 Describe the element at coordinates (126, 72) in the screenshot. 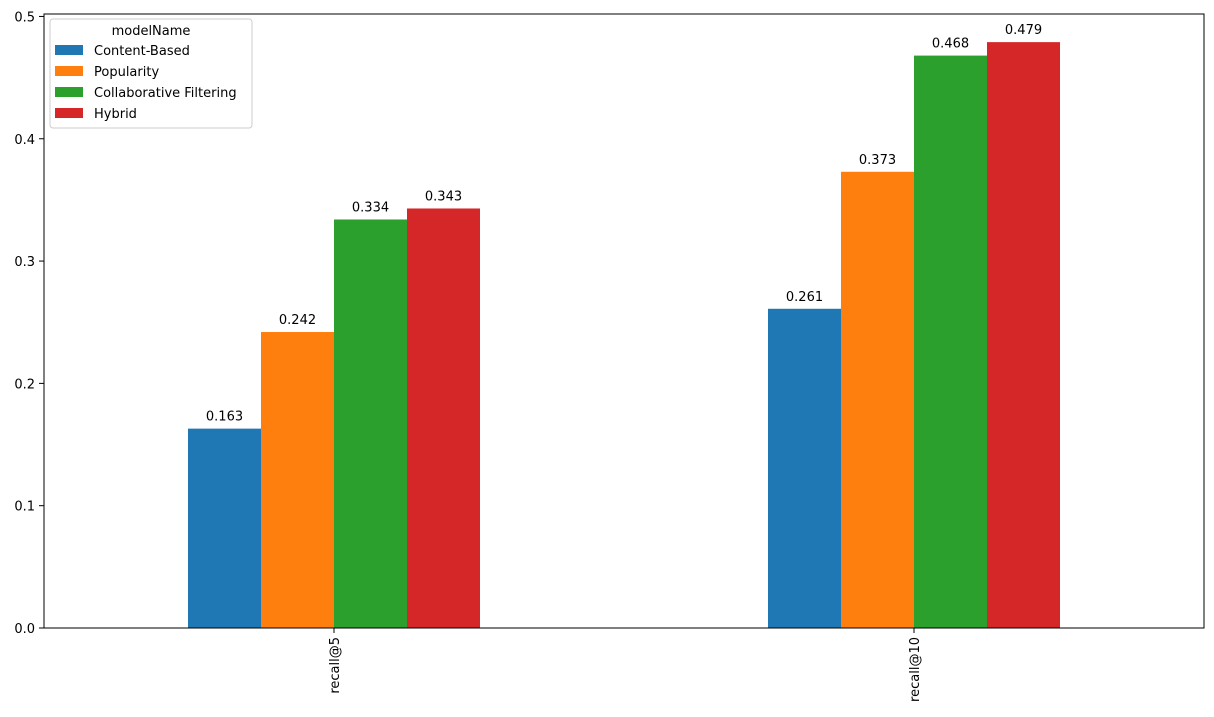

I see `legend-label: Popularity` at that location.